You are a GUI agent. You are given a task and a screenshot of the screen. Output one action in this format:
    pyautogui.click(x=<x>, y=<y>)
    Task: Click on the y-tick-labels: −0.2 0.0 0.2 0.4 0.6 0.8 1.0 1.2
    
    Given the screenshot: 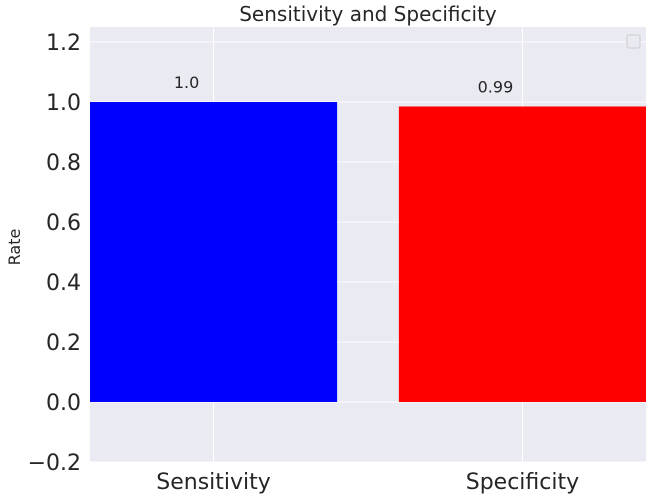 What is the action you would take?
    pyautogui.click(x=54, y=253)
    